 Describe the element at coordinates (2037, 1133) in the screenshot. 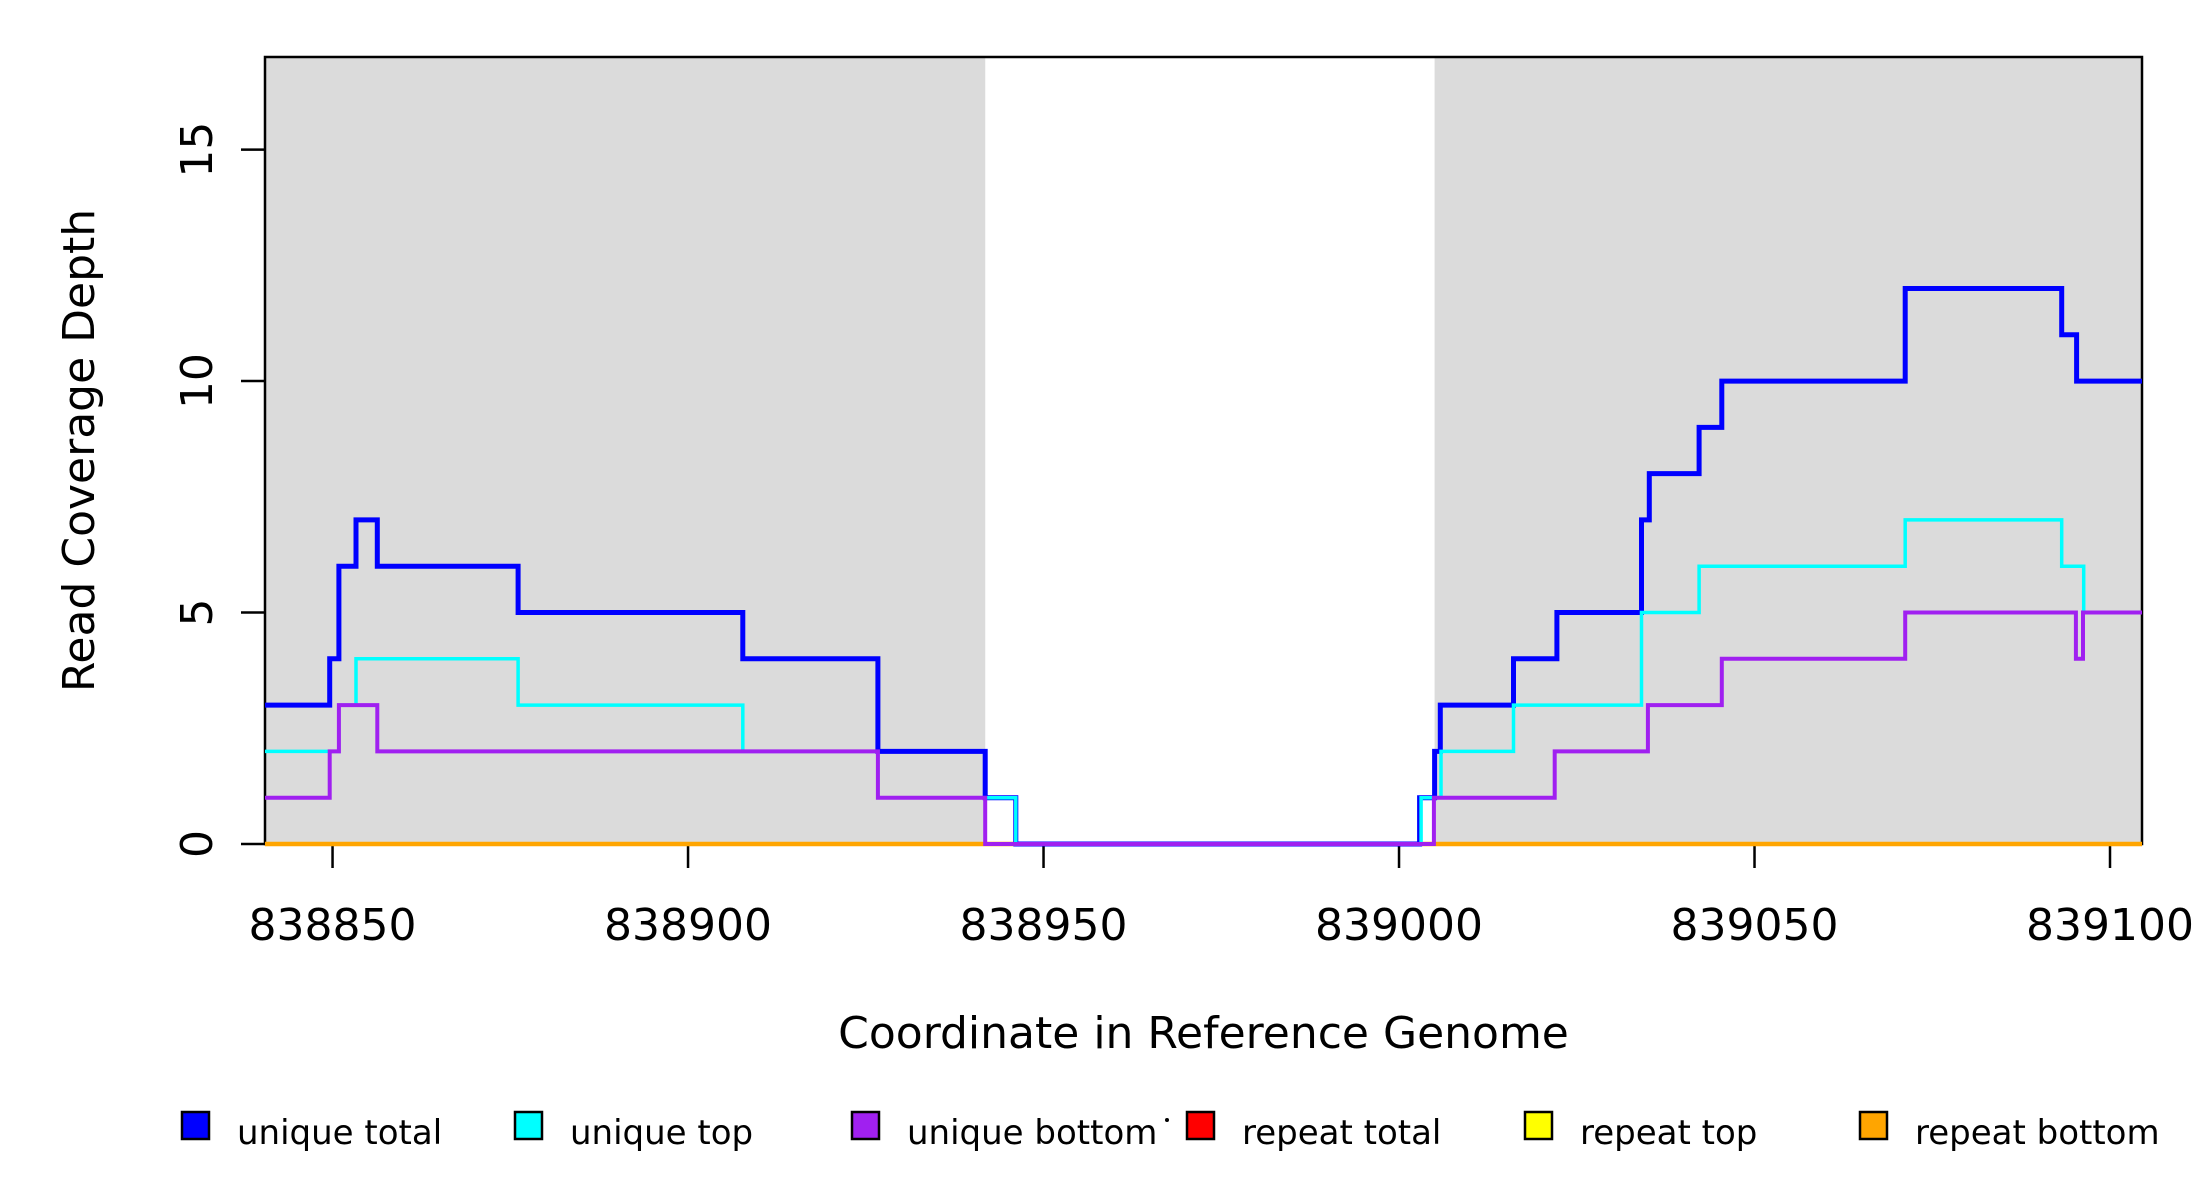

I see `legend-label: repeat bottom` at that location.